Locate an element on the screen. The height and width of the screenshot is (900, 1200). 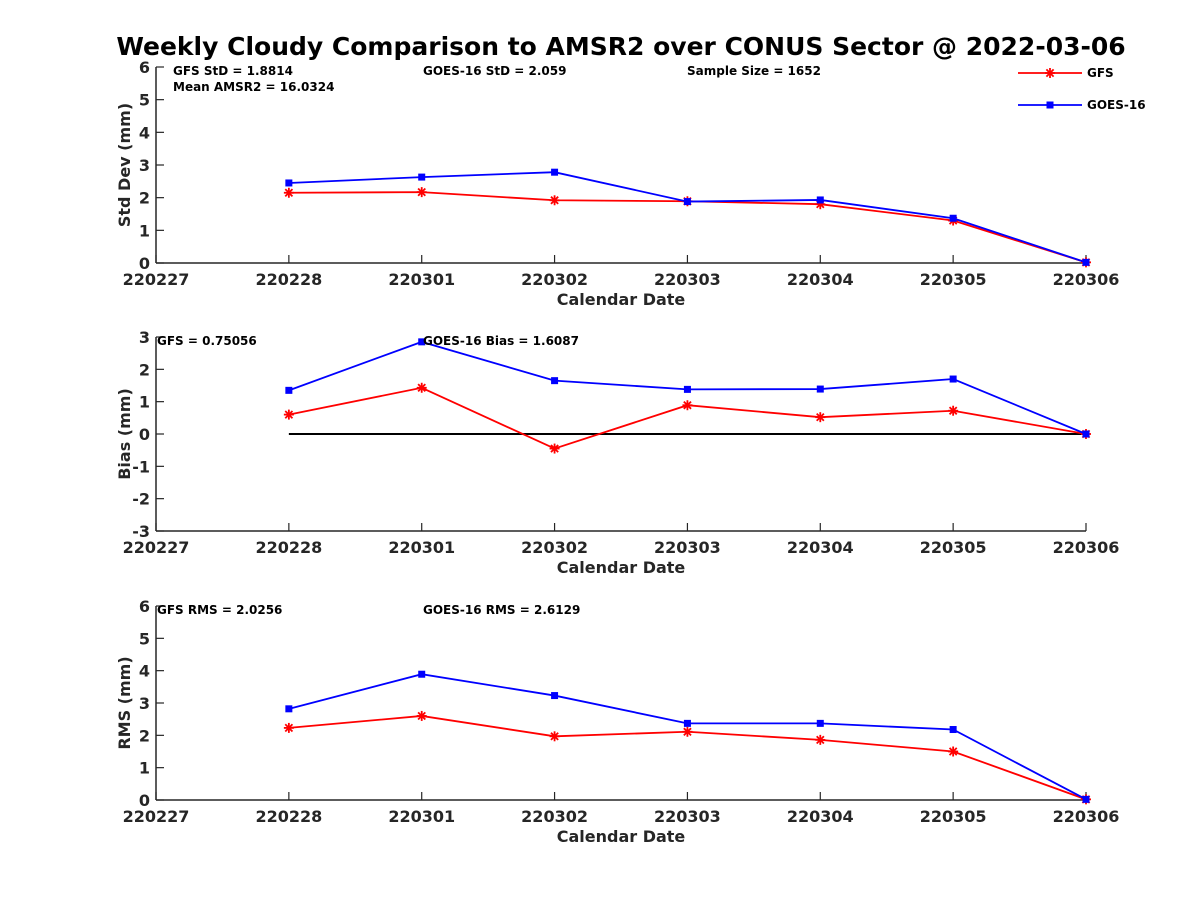
legend-item-goes-16: GOES-16 is located at coordinates (1082, 105).